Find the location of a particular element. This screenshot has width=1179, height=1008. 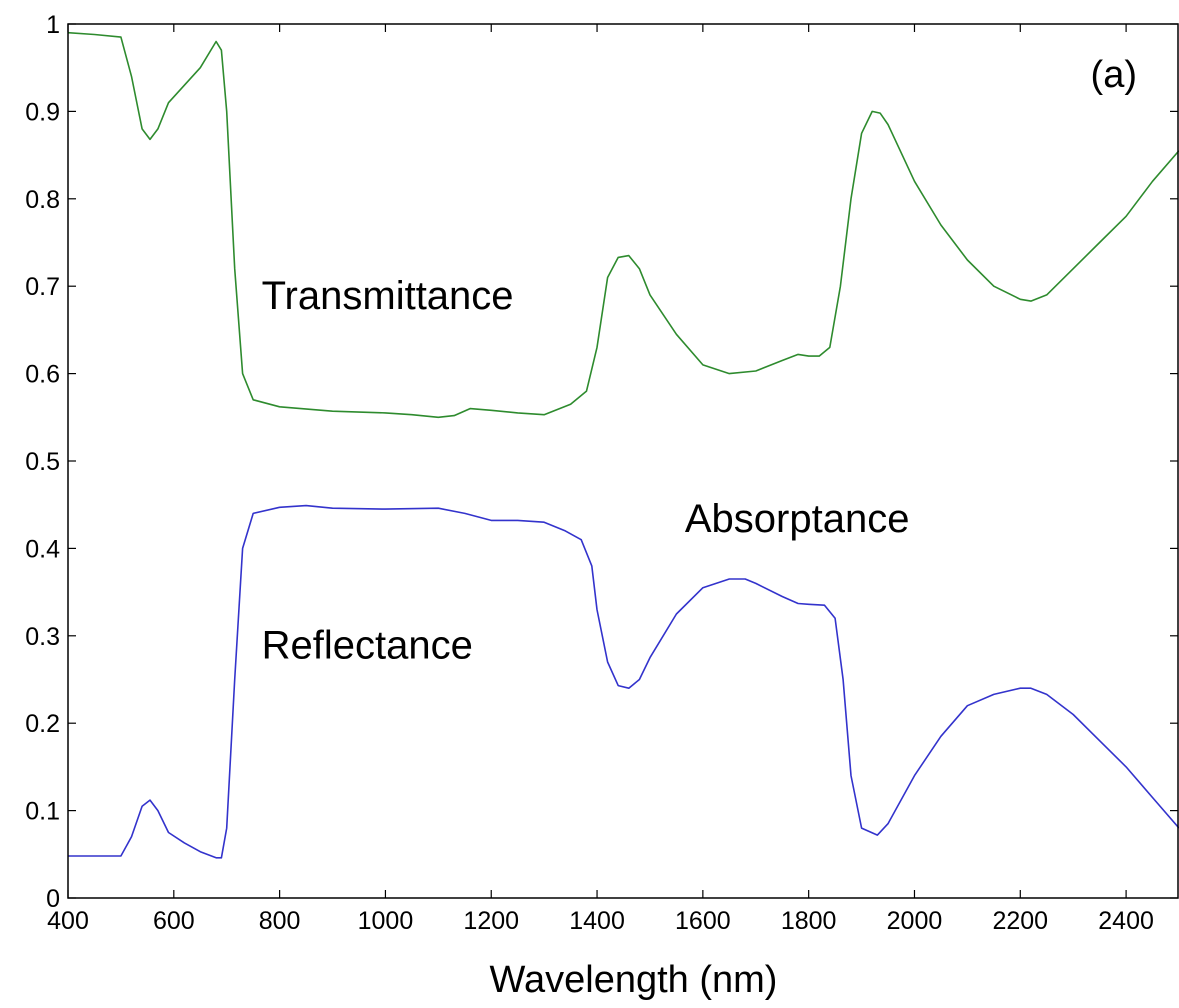

y-tick-label: 0 is located at coordinates (53, 899).